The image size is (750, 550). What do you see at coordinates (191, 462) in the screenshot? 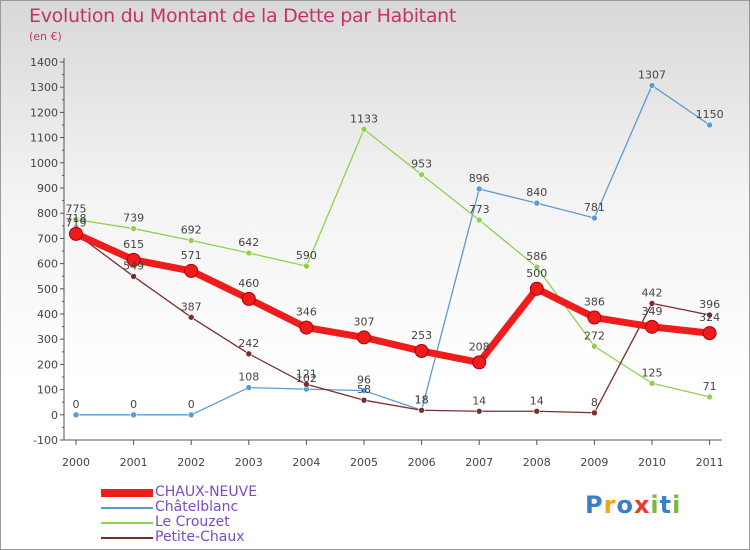
I see `x-tick-label: 2002` at bounding box center [191, 462].